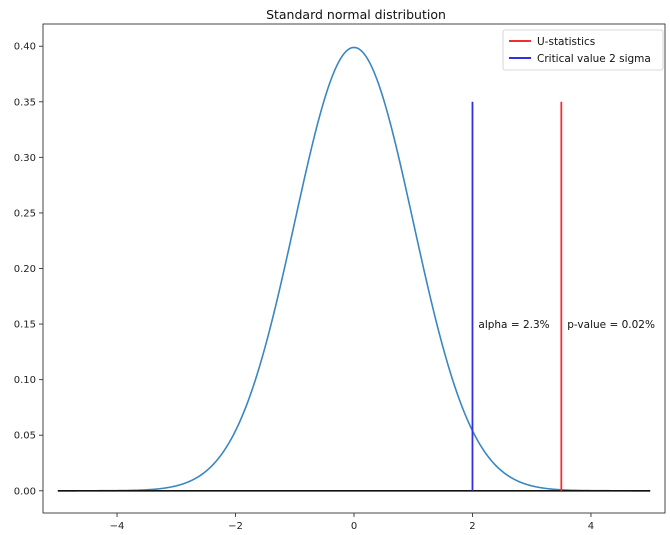 The height and width of the screenshot is (535, 670). What do you see at coordinates (25, 213) in the screenshot?
I see `y-tick-label: 0.25` at bounding box center [25, 213].